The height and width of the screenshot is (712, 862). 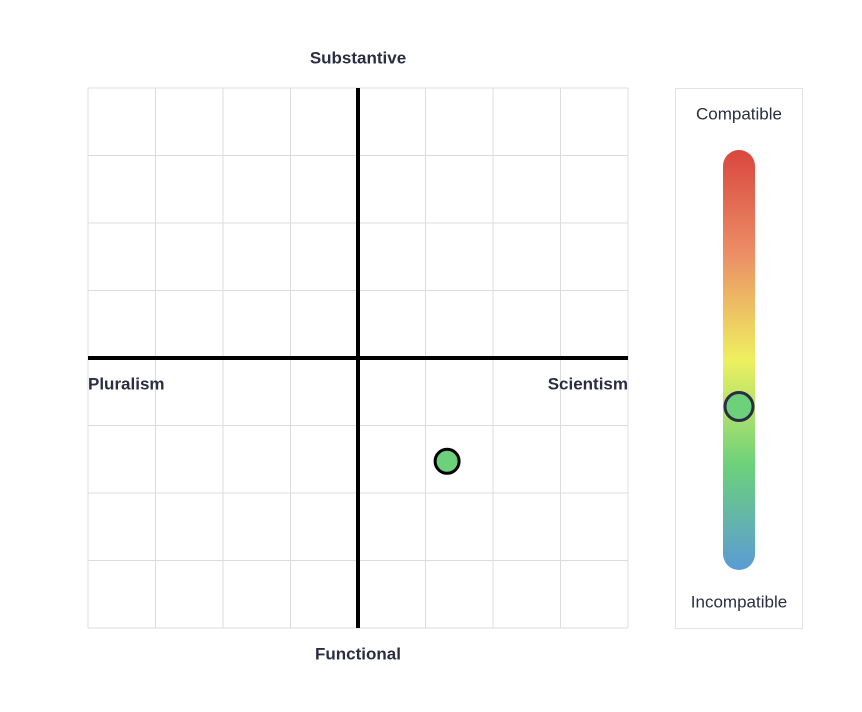 What do you see at coordinates (126, 383) in the screenshot?
I see `left-label: Pluralism` at bounding box center [126, 383].